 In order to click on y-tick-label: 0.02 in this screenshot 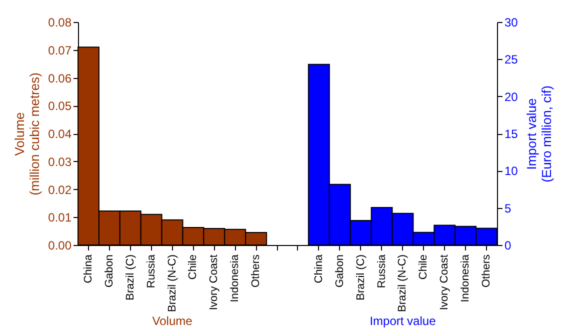, I will do `click(60, 189)`.